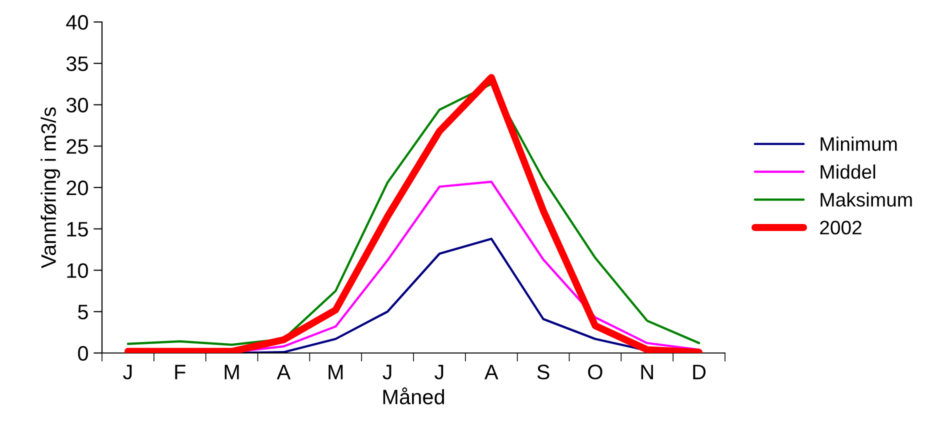  I want to click on x-tick-label: F, so click(180, 372).